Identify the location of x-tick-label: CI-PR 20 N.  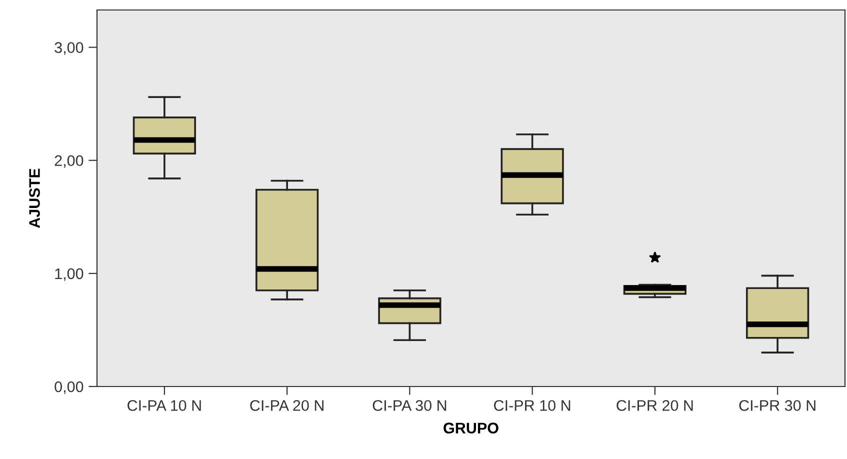
(654, 405).